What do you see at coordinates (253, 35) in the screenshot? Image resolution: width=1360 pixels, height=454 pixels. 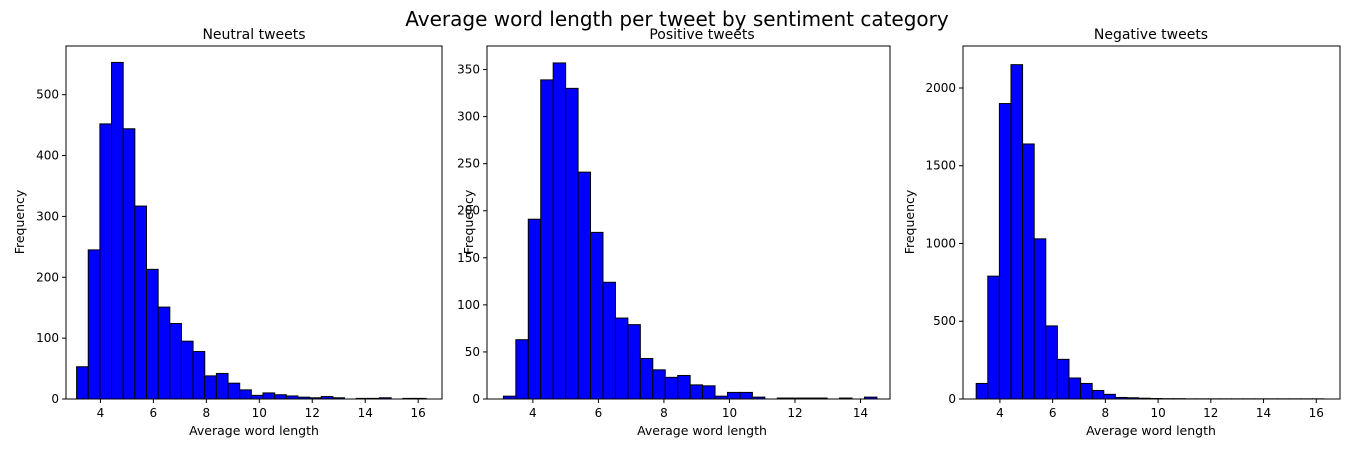 I see `panel-title: Neutral tweets` at bounding box center [253, 35].